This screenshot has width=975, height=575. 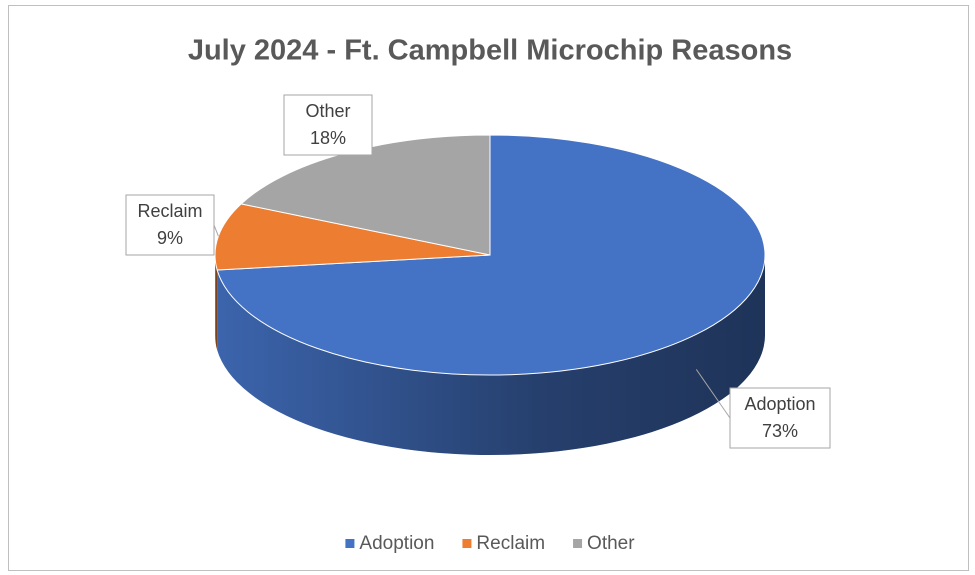 What do you see at coordinates (216, 303) in the screenshot?
I see `pie-side-shade` at bounding box center [216, 303].